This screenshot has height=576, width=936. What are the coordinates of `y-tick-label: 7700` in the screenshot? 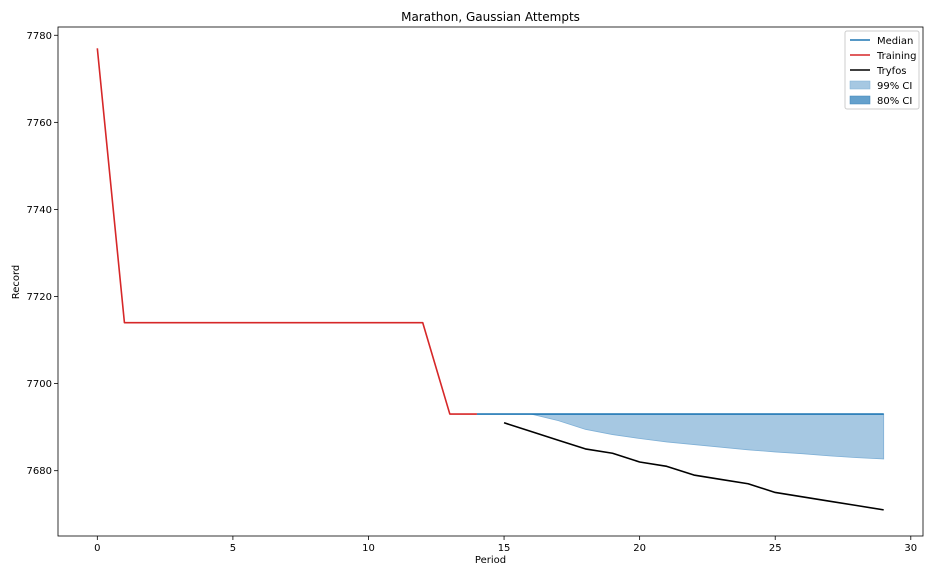 It's located at (39, 384).